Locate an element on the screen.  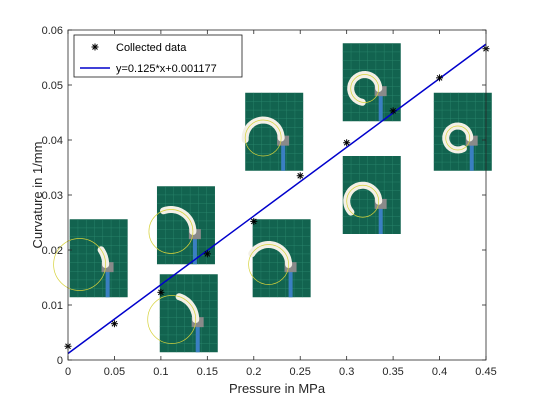
y-tick-label: 0.02 is located at coordinates (52, 251).